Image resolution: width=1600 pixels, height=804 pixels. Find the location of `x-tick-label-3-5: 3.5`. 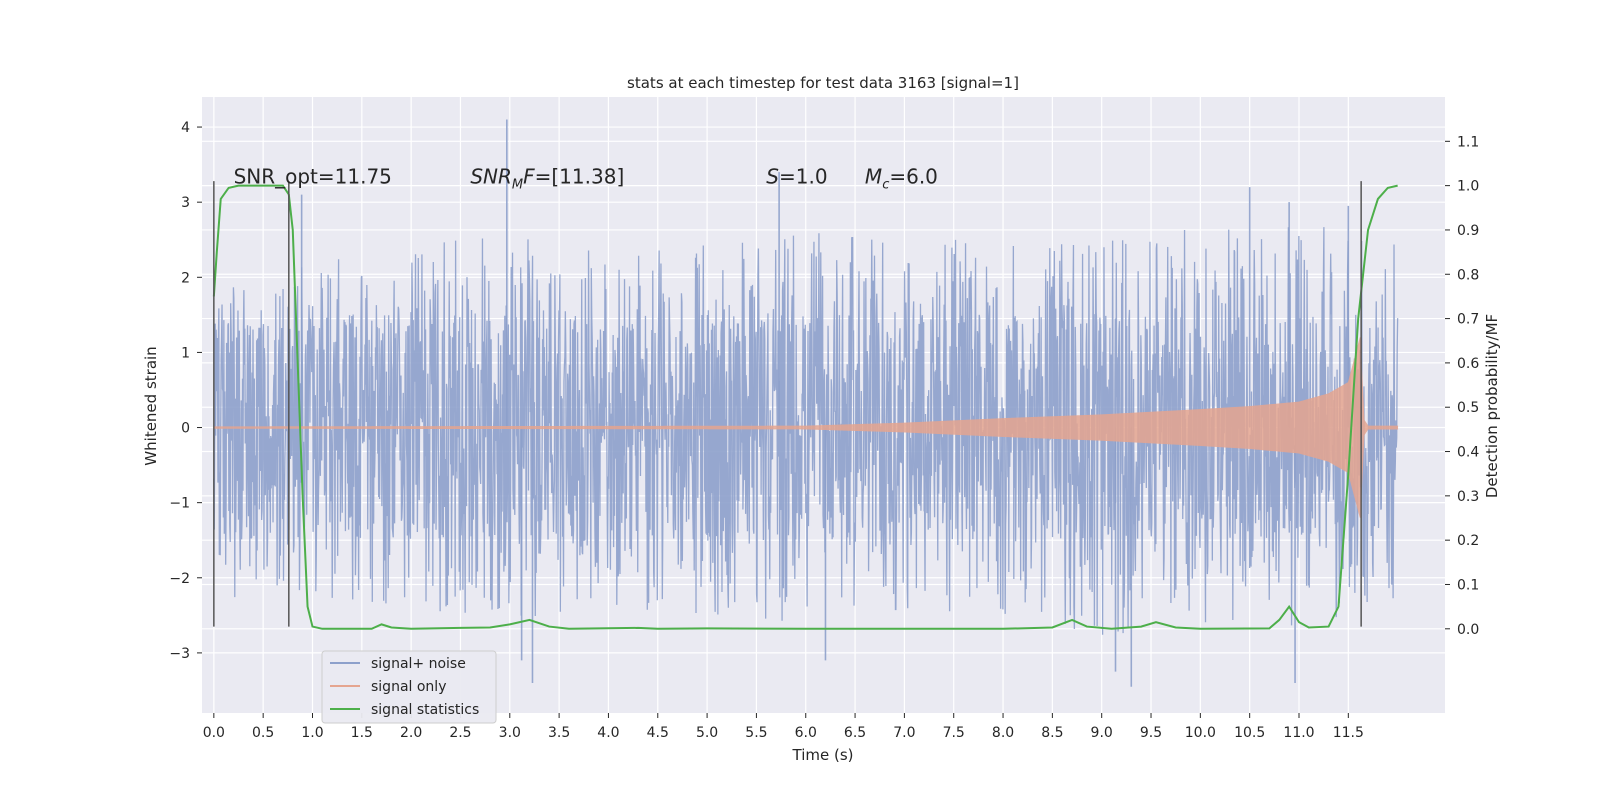

x-tick-label-3-5: 3.5 is located at coordinates (559, 733).